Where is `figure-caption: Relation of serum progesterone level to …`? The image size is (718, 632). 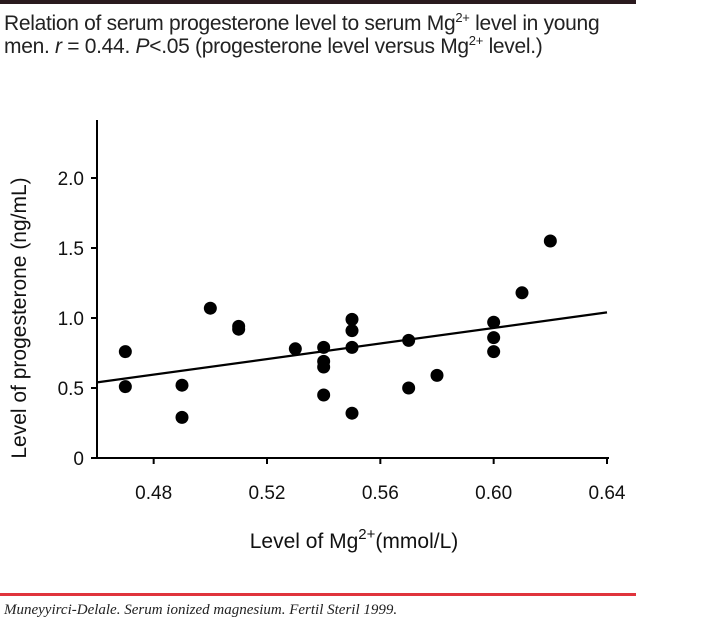
figure-caption: Relation of serum progesterone level to … is located at coordinates (302, 34).